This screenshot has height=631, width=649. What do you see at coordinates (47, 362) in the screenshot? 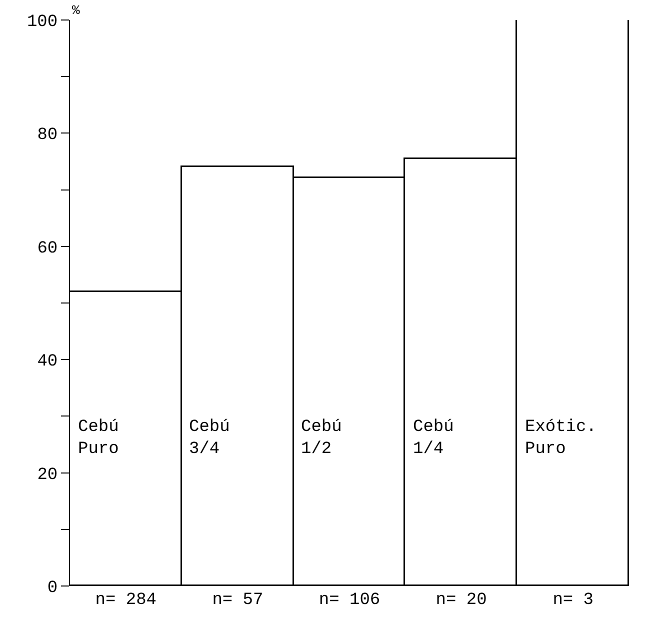
I see `y-tick-label: 40` at bounding box center [47, 362].